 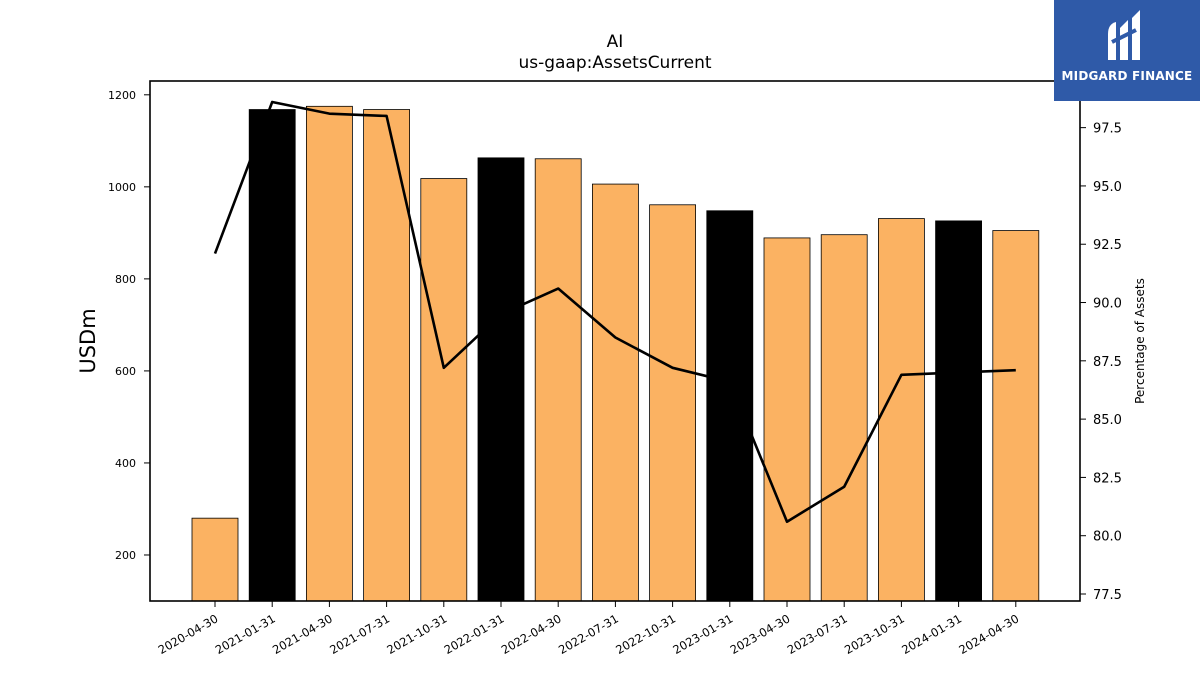 What do you see at coordinates (817, 634) in the screenshot?
I see `x-tick-label: 2023-07-31` at bounding box center [817, 634].